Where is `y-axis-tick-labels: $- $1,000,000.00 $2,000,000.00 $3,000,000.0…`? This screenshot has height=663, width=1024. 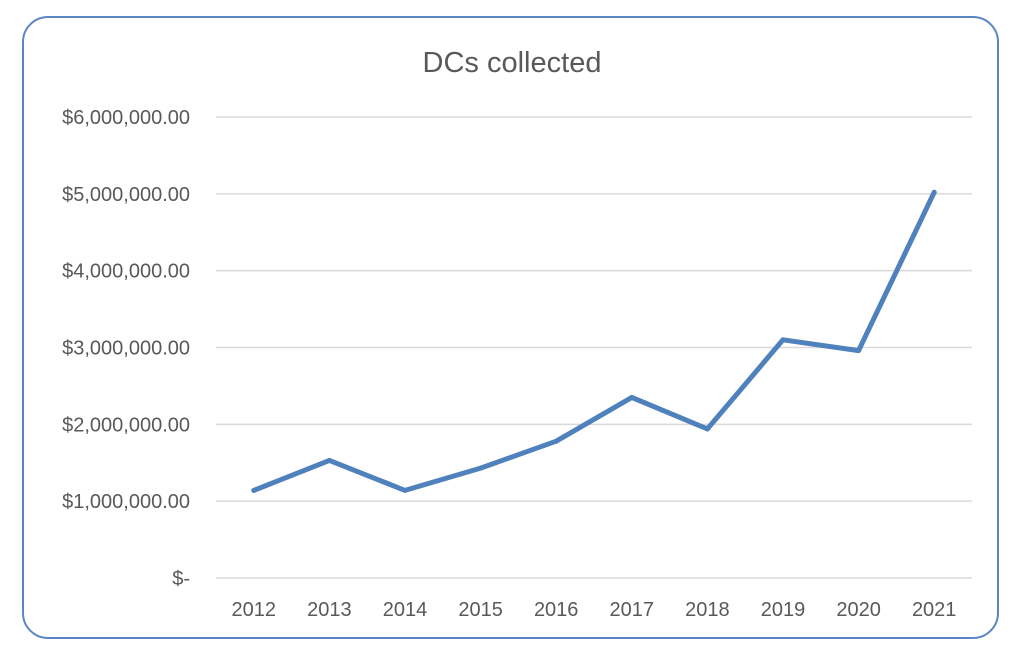 y-axis-tick-labels: $- $1,000,000.00 $2,000,000.00 $3,000,000.0… is located at coordinates (126, 348).